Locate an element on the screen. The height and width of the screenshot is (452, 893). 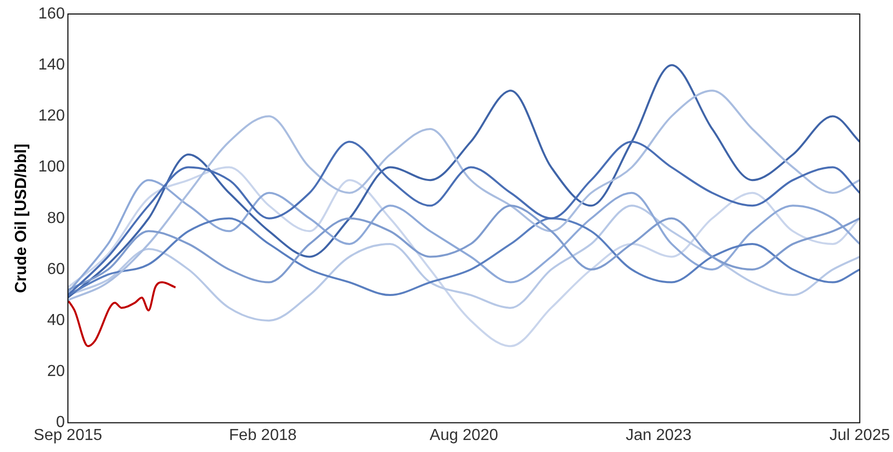
x-tick-label: Aug 2020 is located at coordinates (464, 435).